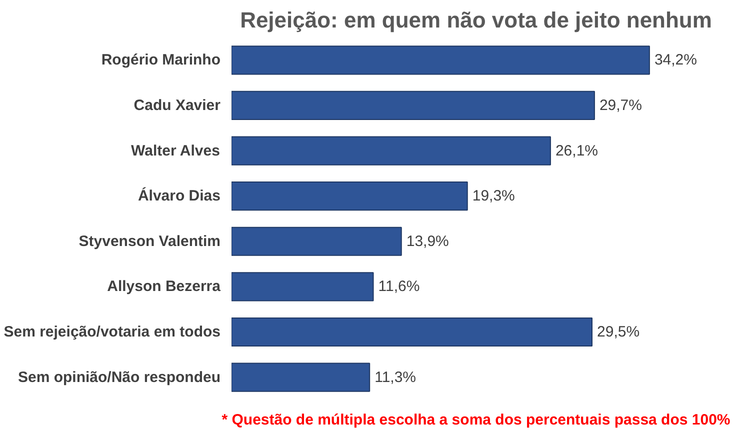  Describe the element at coordinates (149, 241) in the screenshot. I see `y-tick-label: Styvenson Valentim` at that location.